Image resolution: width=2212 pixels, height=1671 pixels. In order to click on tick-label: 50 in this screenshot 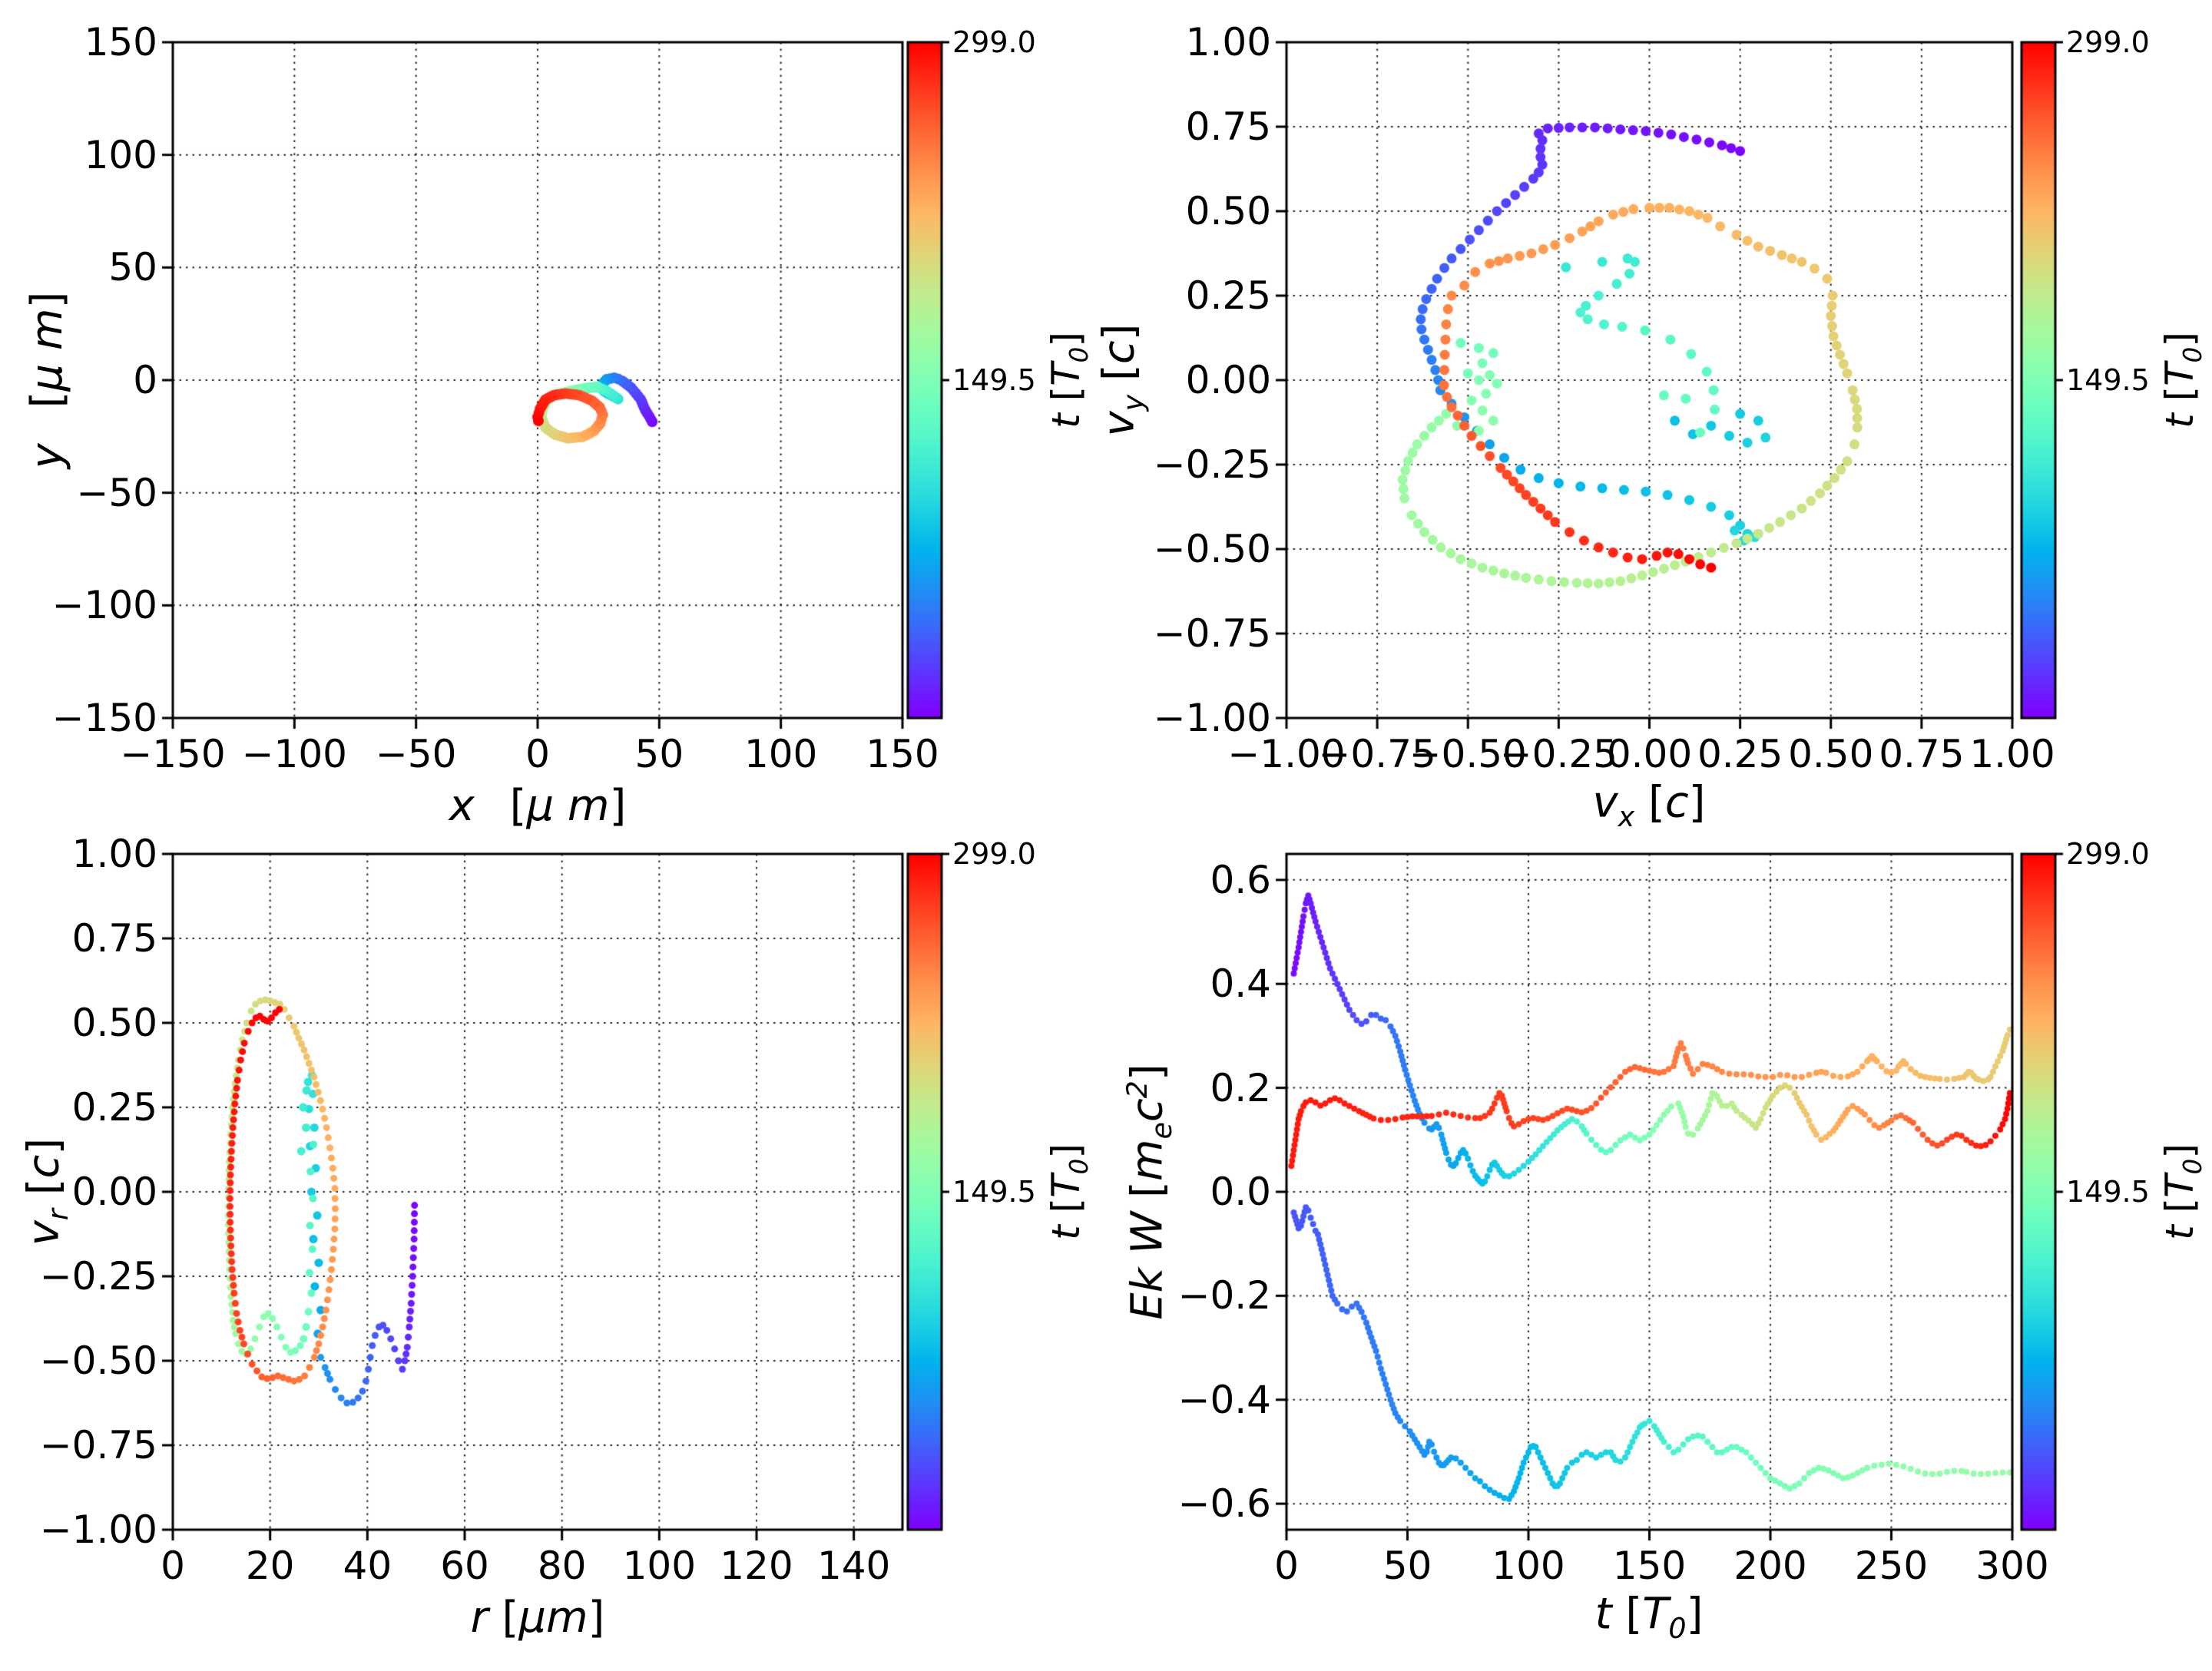, I will do `click(659, 754)`.